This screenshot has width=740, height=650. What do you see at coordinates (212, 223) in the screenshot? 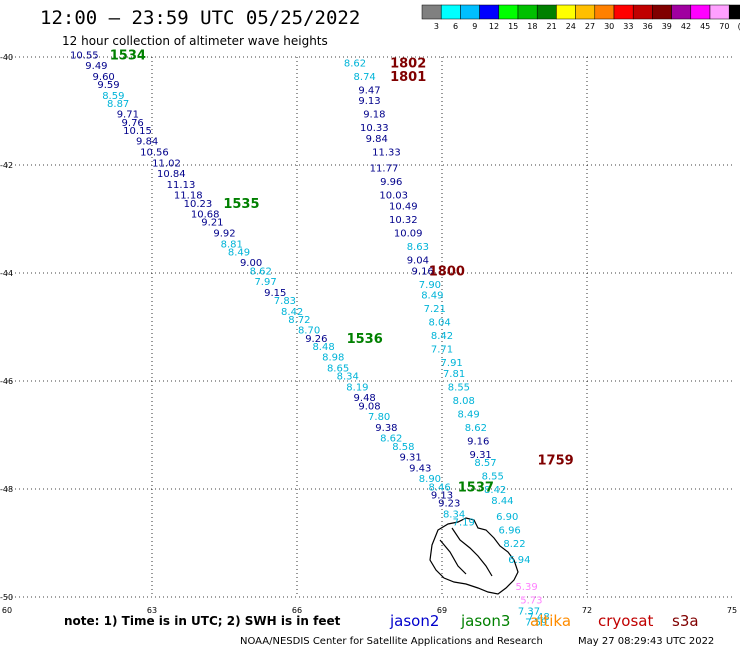
I see `swh-value: 9.21` at bounding box center [212, 223].